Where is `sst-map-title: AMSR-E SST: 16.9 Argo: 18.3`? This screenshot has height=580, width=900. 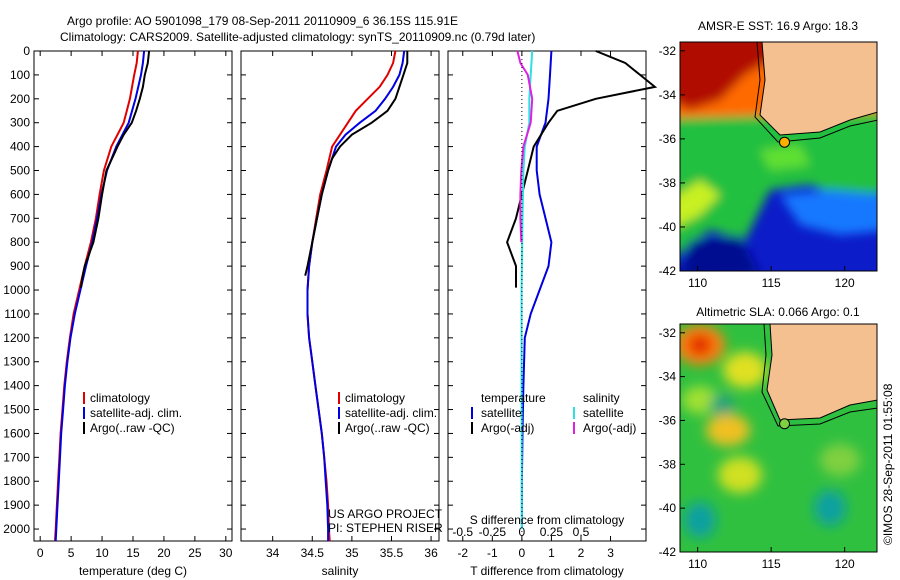
sst-map-title: AMSR-E SST: 16.9 Argo: 18.3 is located at coordinates (778, 26).